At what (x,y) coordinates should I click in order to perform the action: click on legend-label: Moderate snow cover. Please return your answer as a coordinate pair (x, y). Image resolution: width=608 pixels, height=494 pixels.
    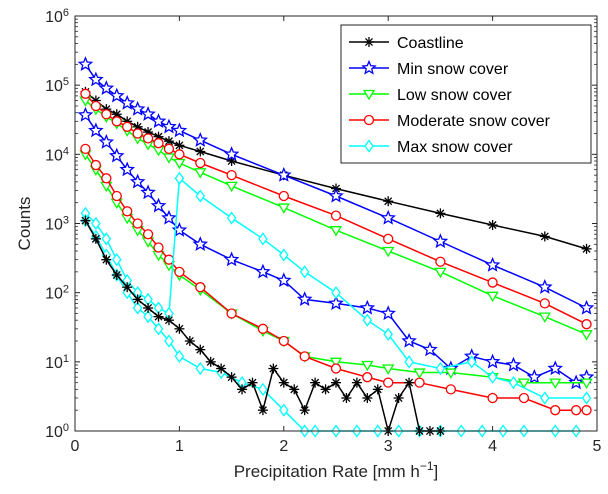
    Looking at the image, I should click on (474, 121).